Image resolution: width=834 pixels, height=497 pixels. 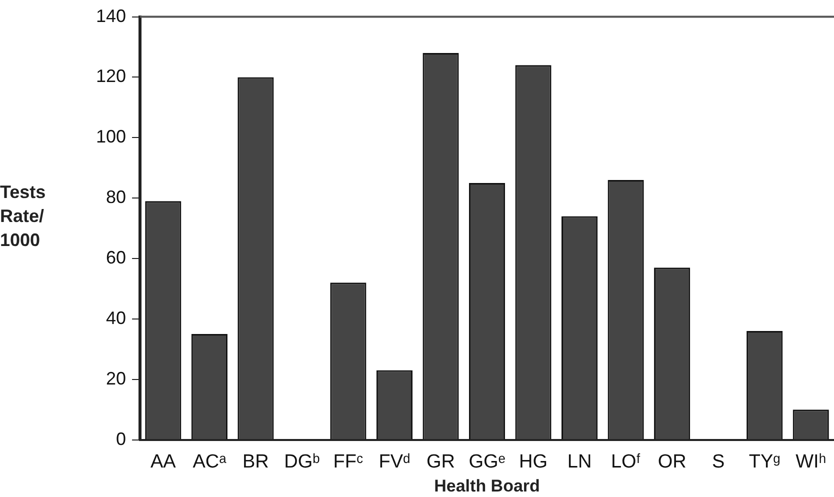 What do you see at coordinates (811, 461) in the screenshot?
I see `x-tick-label: WIʰ` at bounding box center [811, 461].